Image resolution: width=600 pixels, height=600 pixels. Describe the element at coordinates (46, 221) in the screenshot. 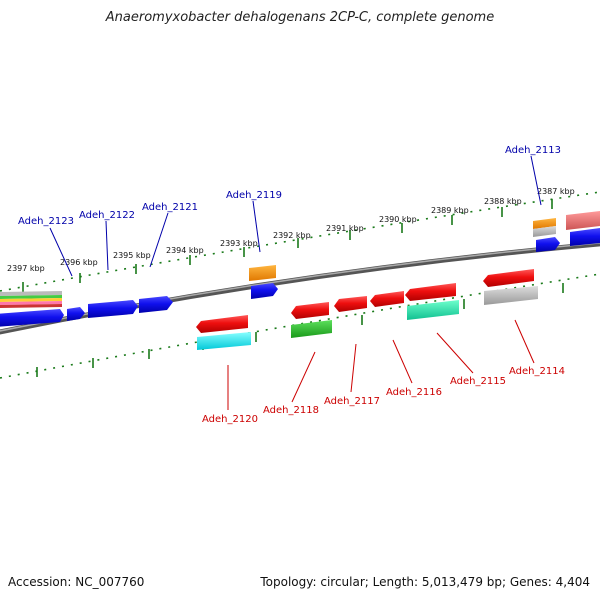

I see `gene-label-adeh-2123: Adeh_2123` at that location.